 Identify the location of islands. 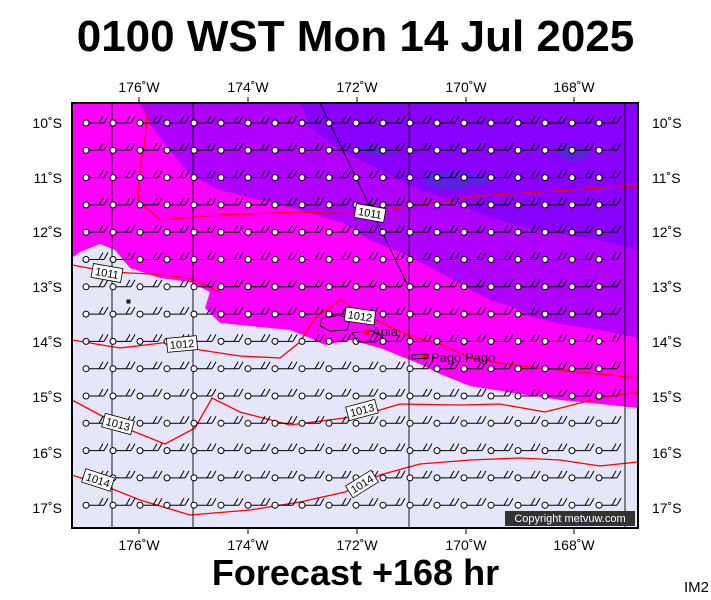
(277, 329).